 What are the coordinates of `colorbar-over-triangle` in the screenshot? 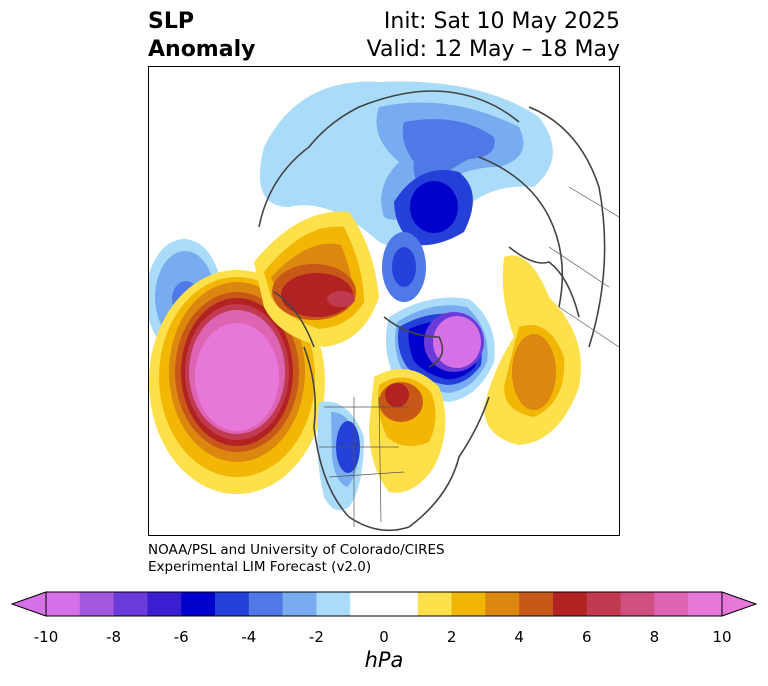 It's located at (739, 604).